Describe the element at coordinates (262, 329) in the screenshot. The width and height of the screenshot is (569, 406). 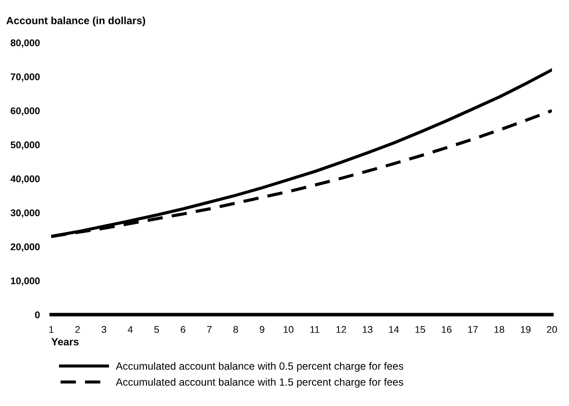
I see `x-tick-label: 9` at that location.